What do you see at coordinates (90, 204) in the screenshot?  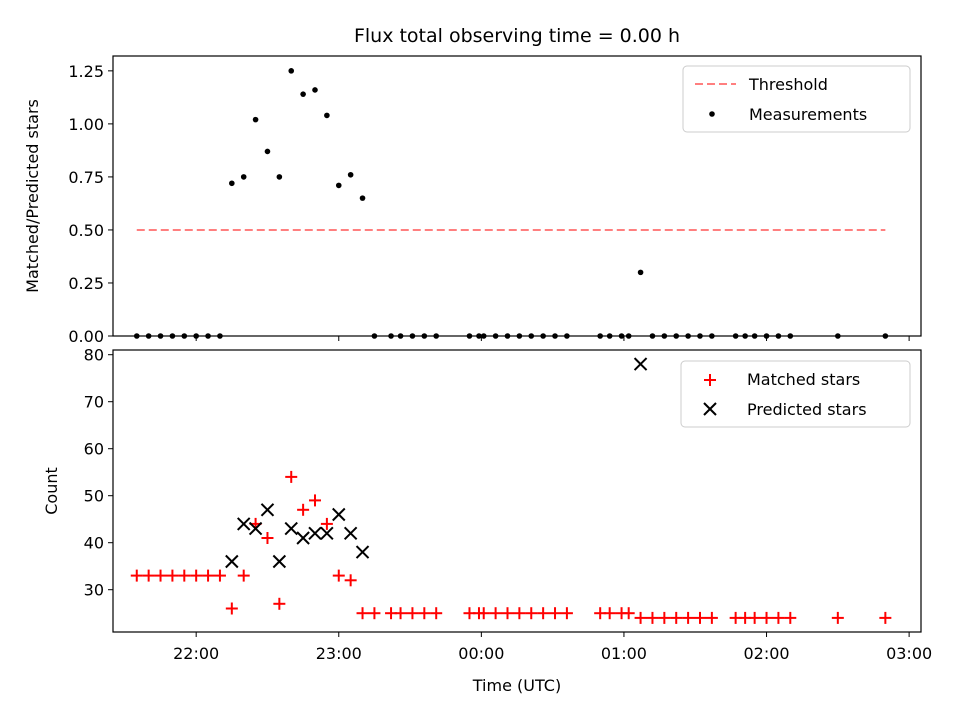 I see `top-y-ticks: 0.00 0.25 0.50 0.75 1.00 1.25` at bounding box center [90, 204].